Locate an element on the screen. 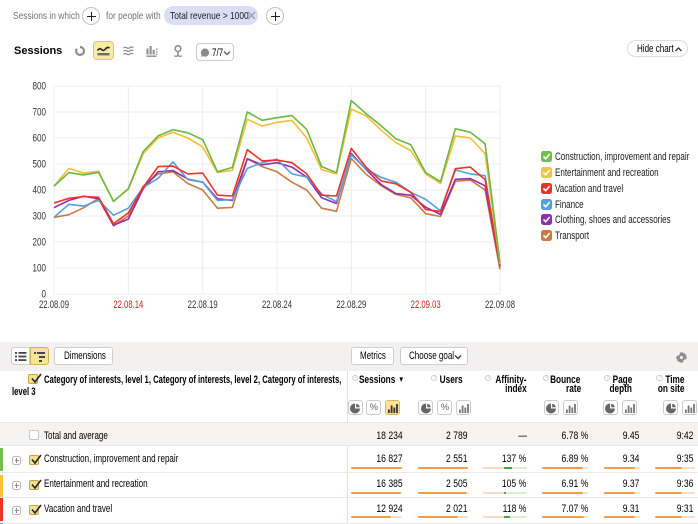  svg-text: 500 is located at coordinates (40, 165).